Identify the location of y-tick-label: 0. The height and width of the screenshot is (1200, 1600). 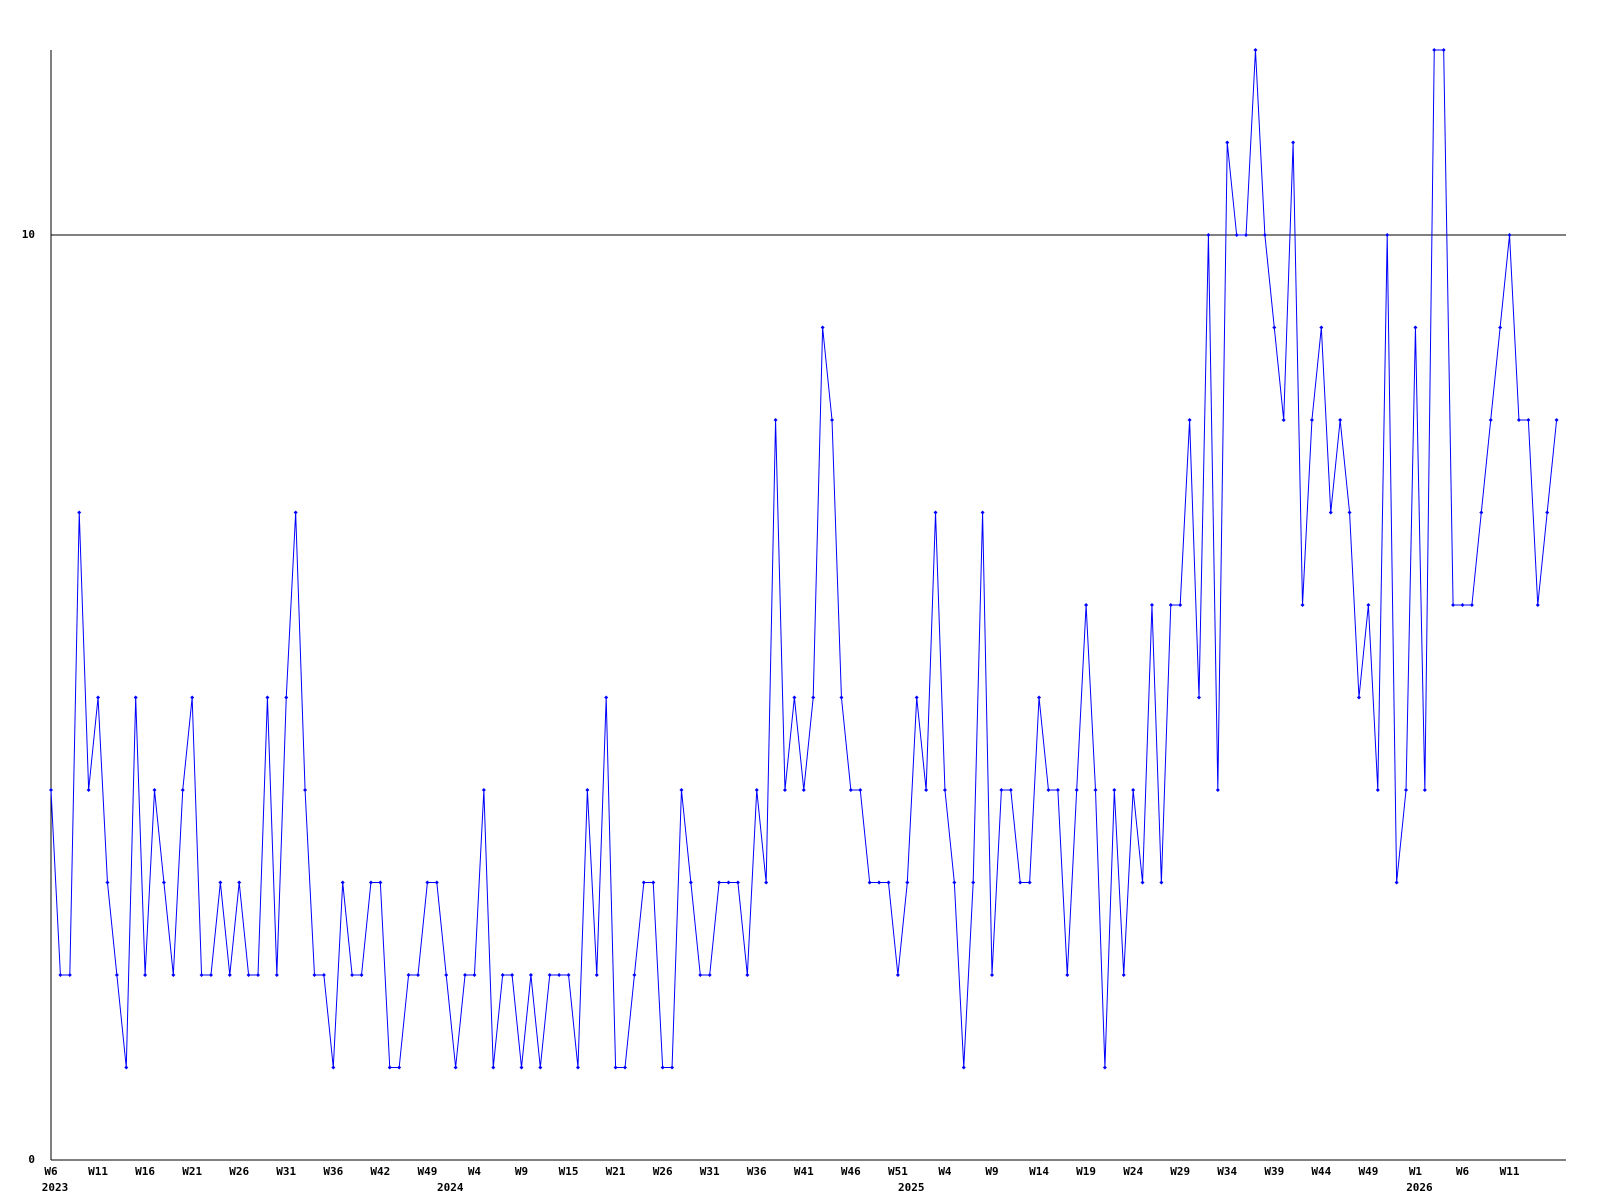
(31, 1159).